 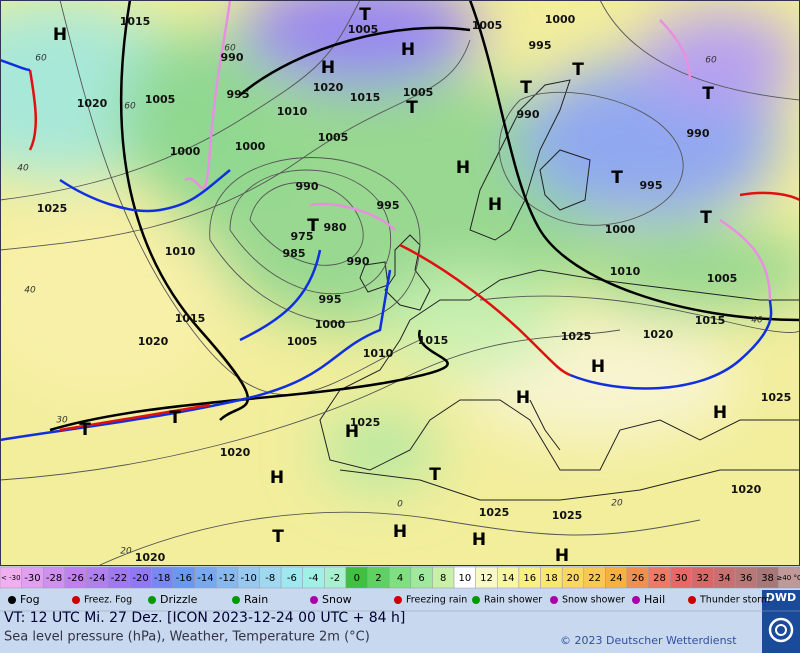 What do you see at coordinates (179, 599) in the screenshot?
I see `legend-label: Drizzle` at bounding box center [179, 599].